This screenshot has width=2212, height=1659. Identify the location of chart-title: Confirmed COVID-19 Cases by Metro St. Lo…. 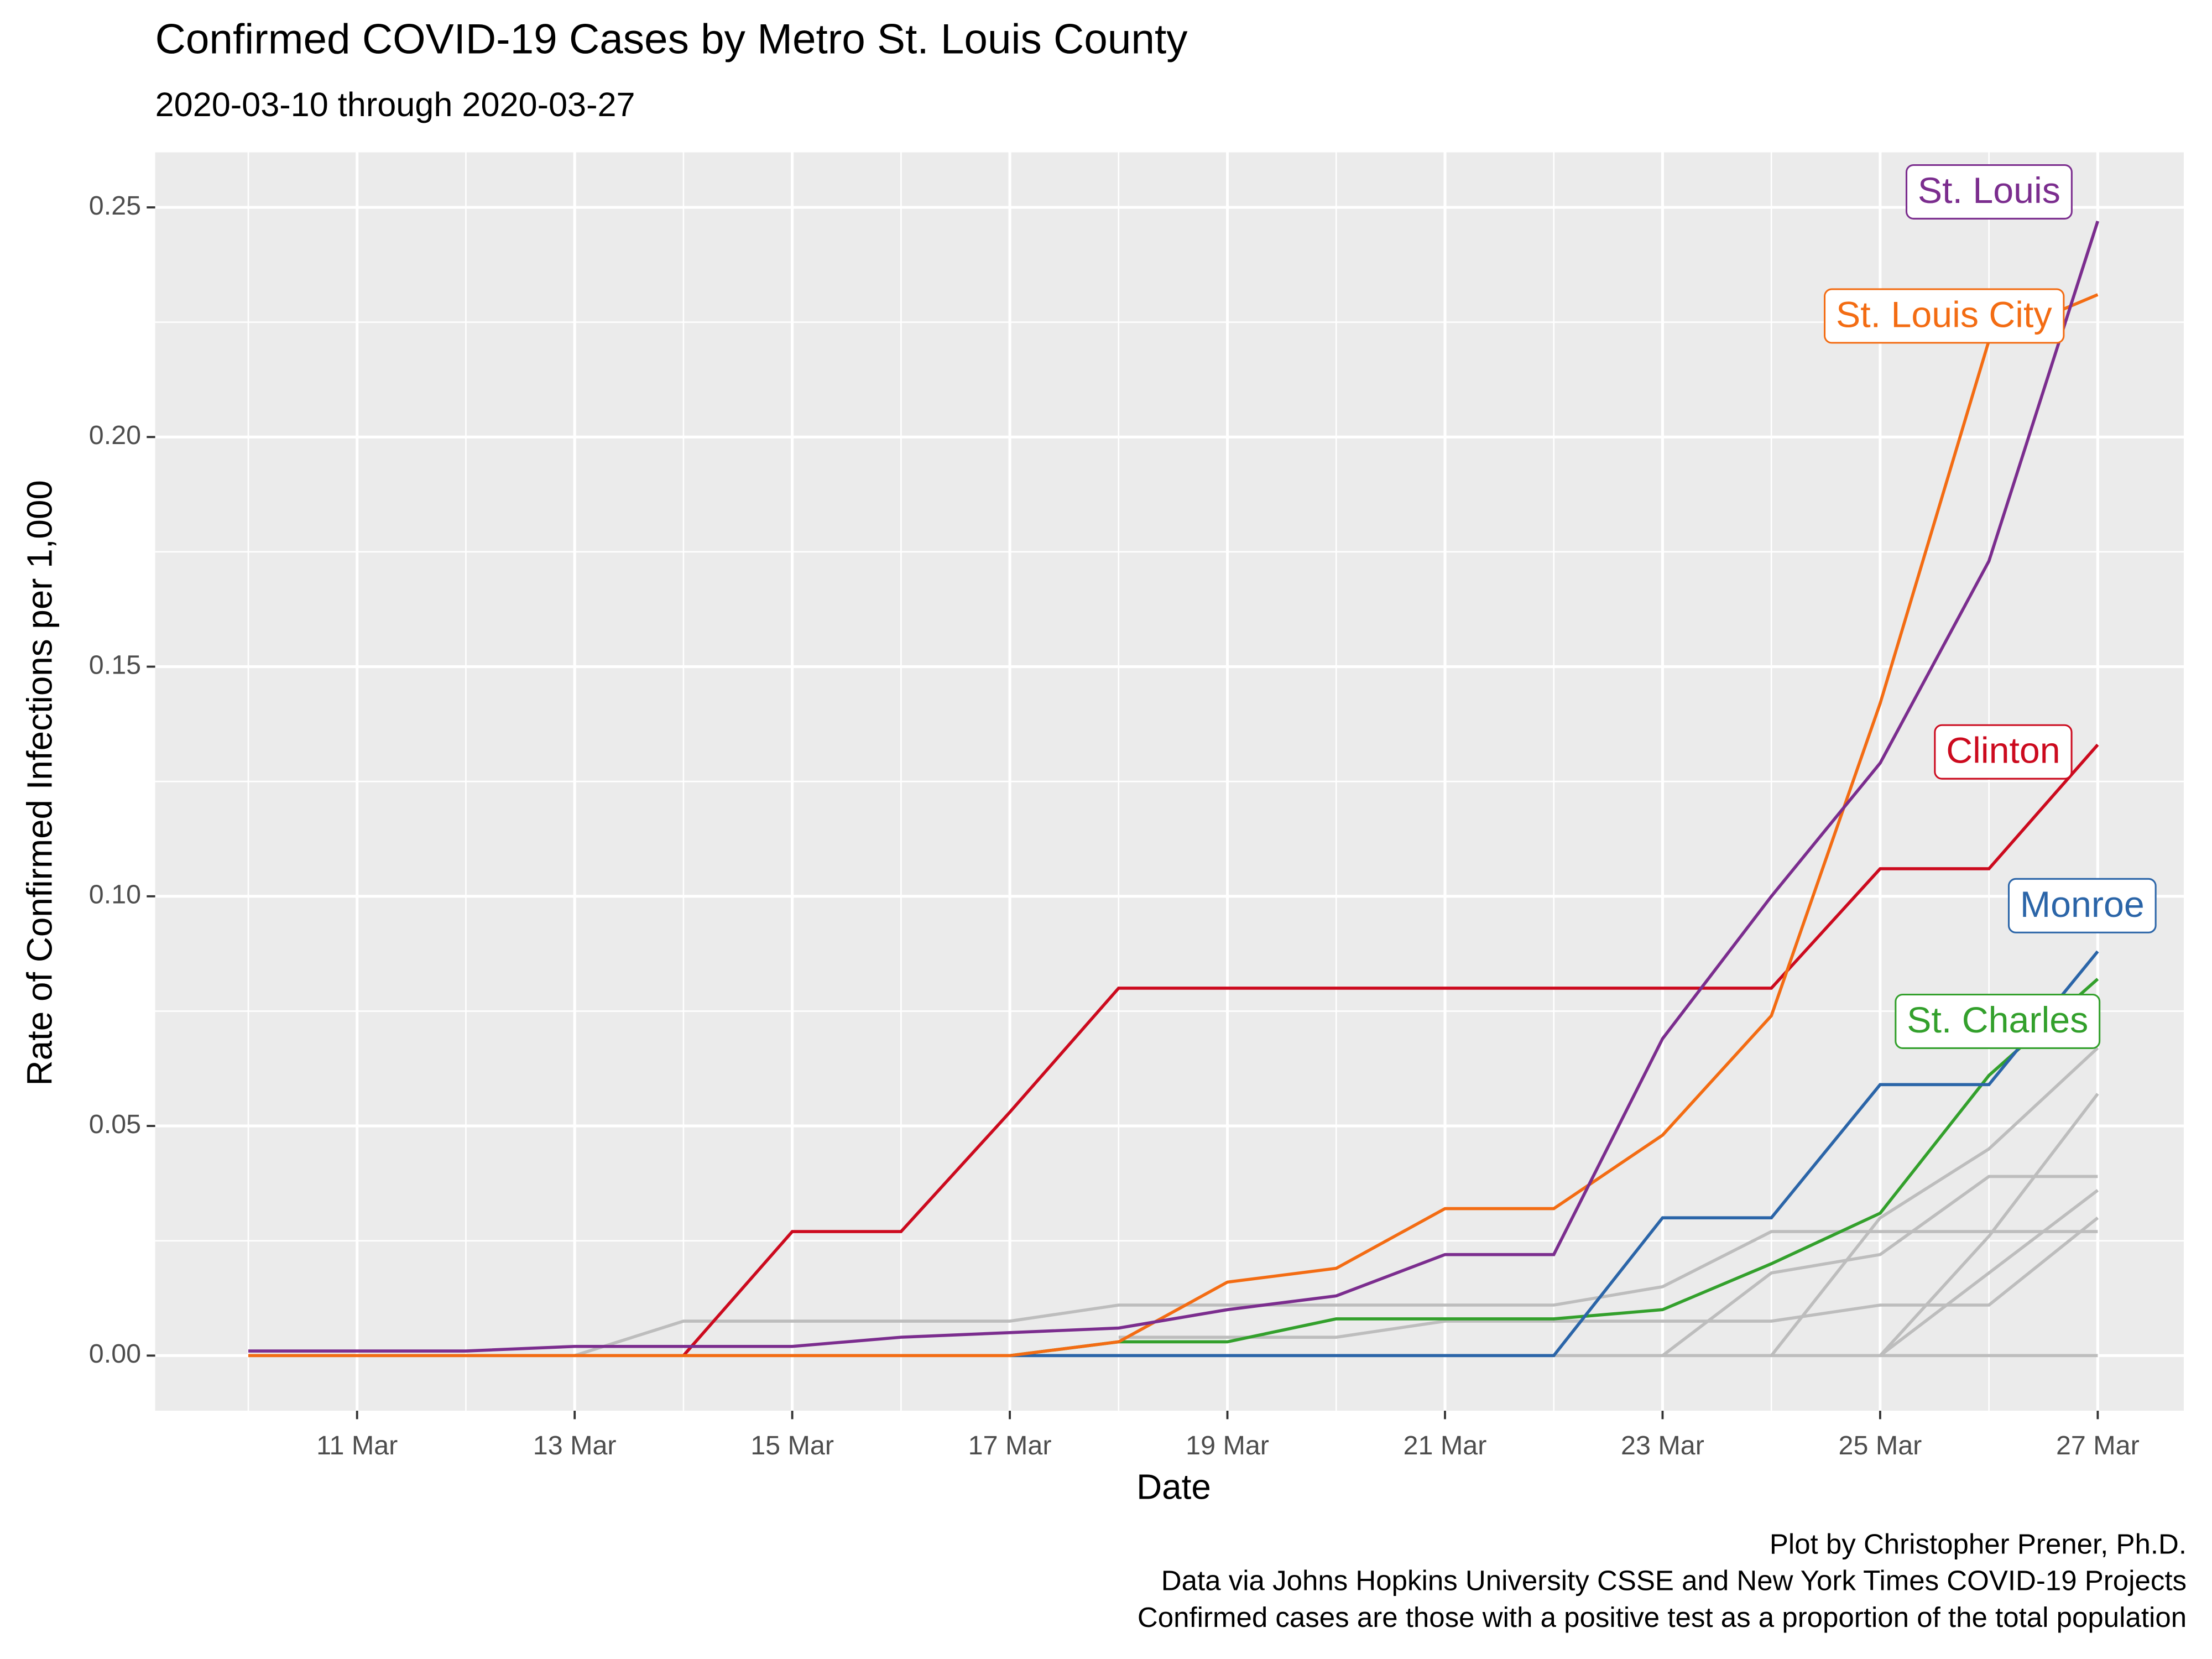
(671, 40).